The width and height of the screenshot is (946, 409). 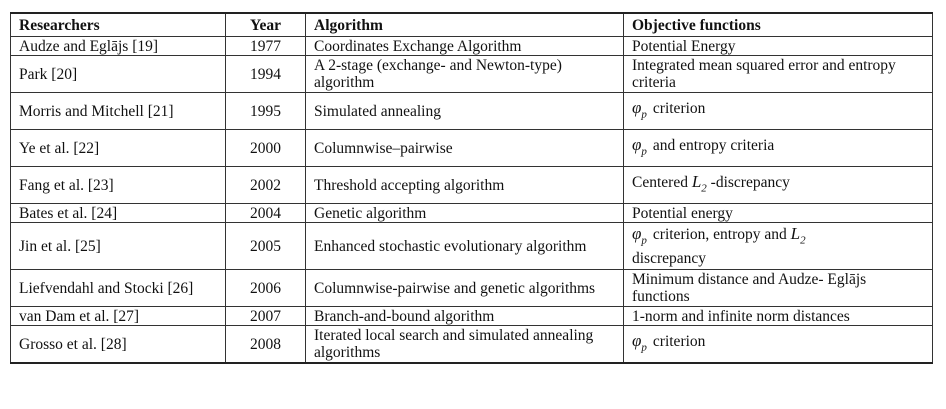 I want to click on header-researchers: Researchers, so click(x=118, y=24).